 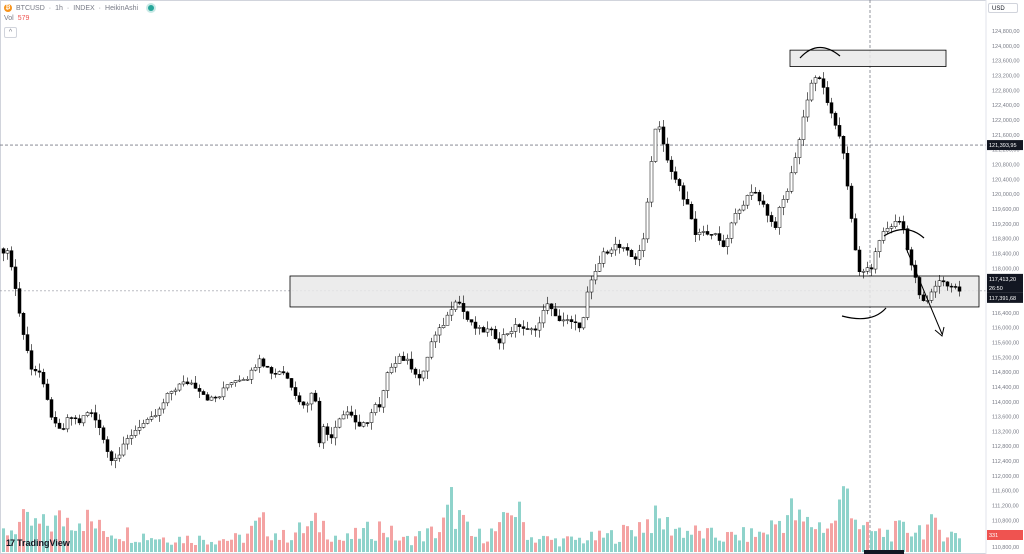 I want to click on collapse-legend-button: ^, so click(x=10, y=32).